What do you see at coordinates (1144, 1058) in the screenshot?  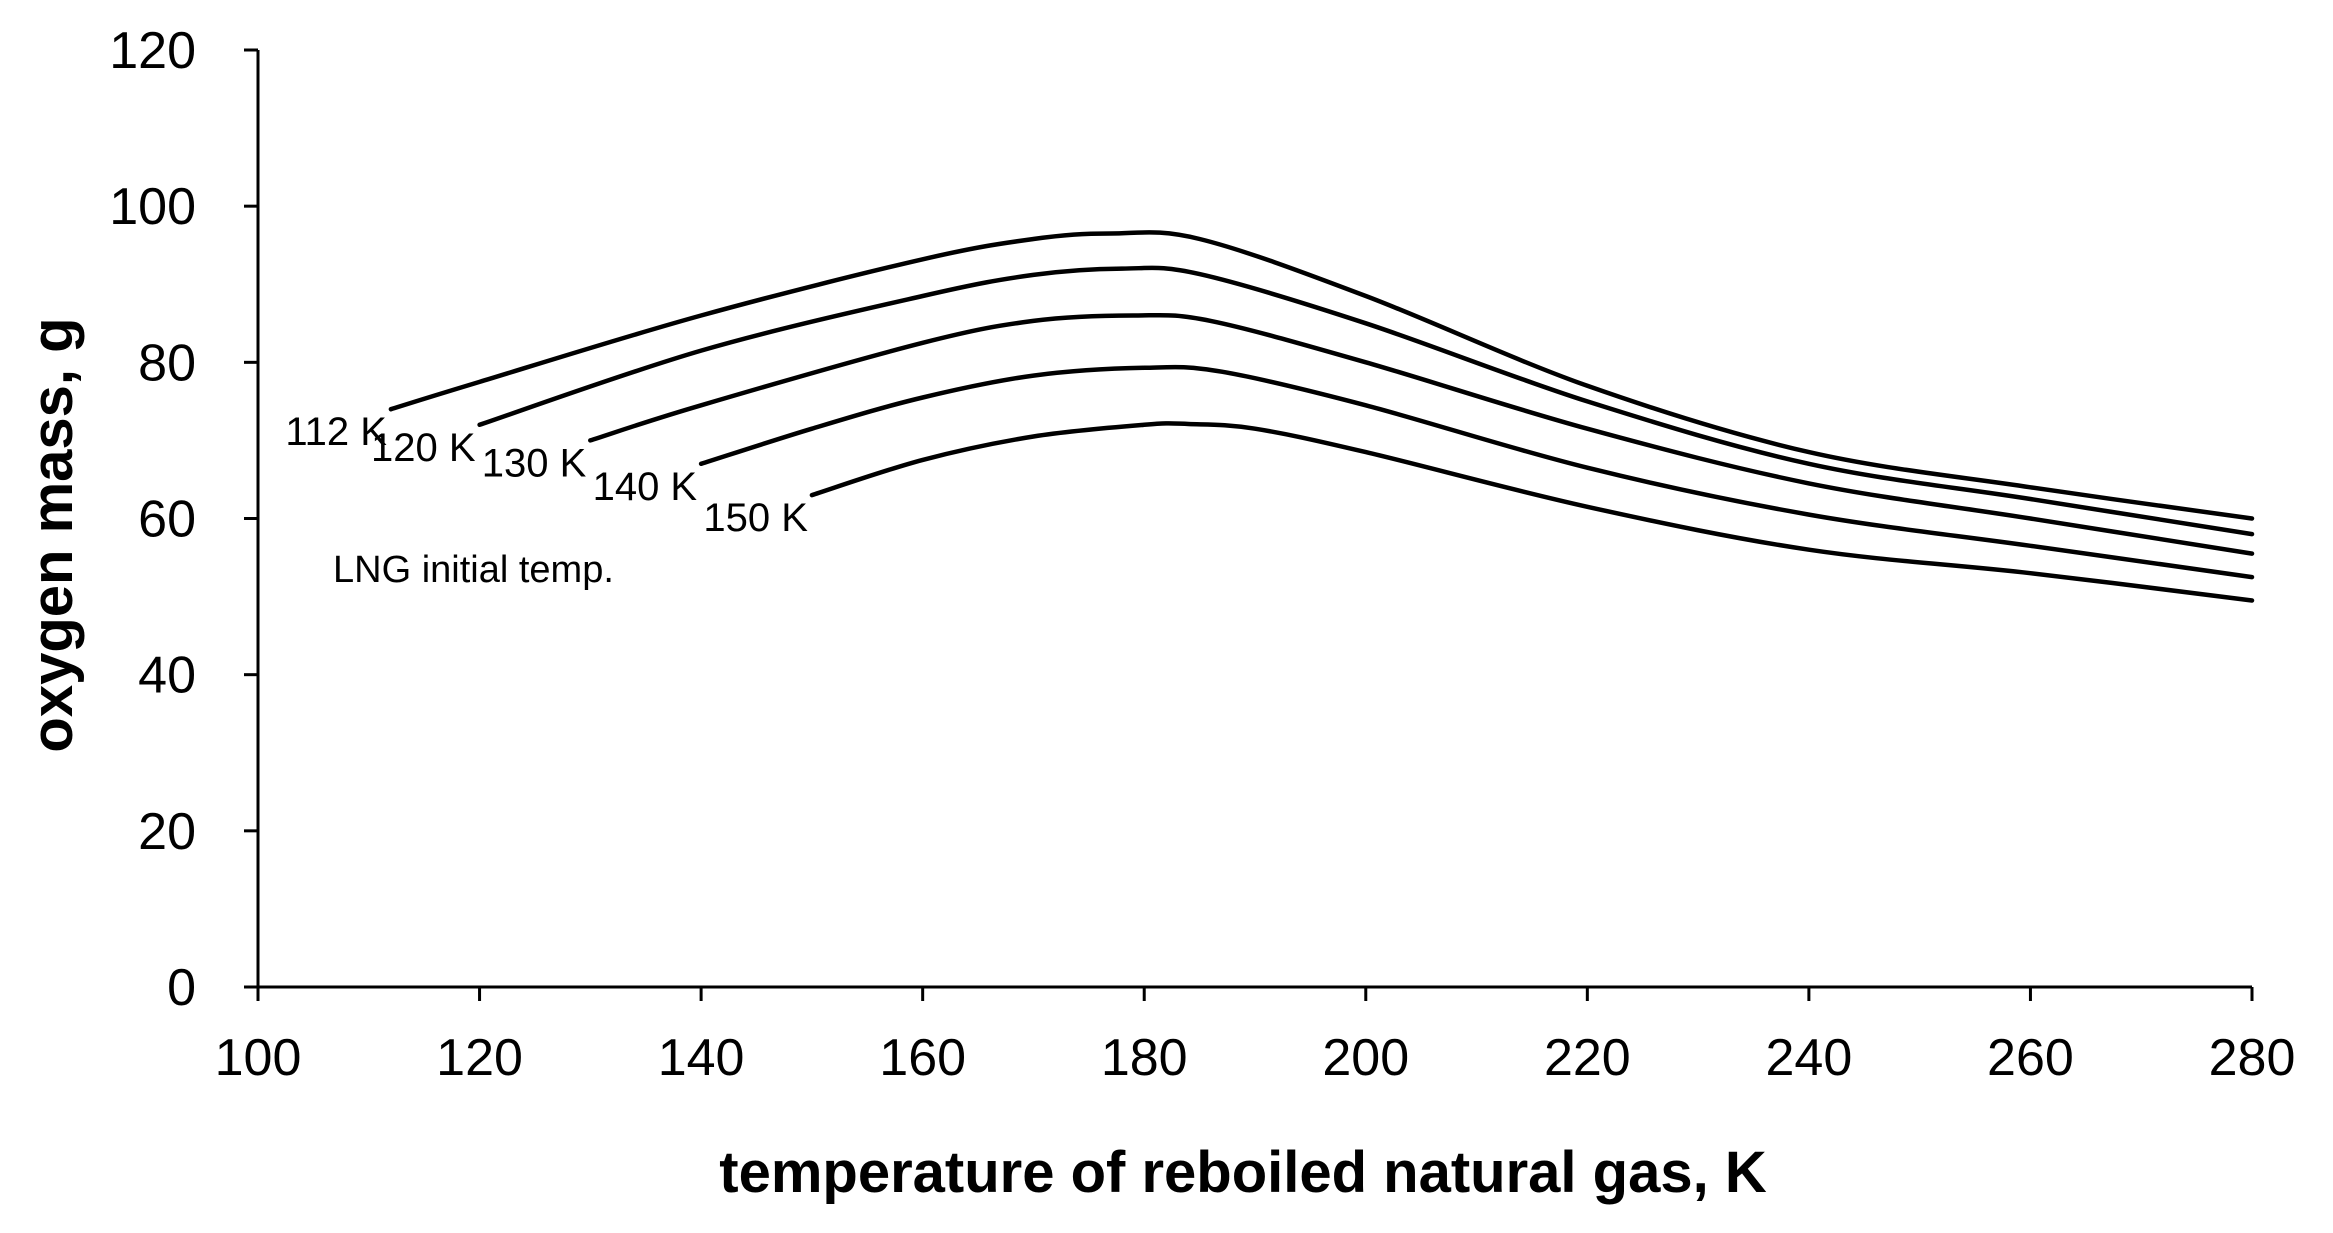 I see `x-tick-label: 180` at bounding box center [1144, 1058].